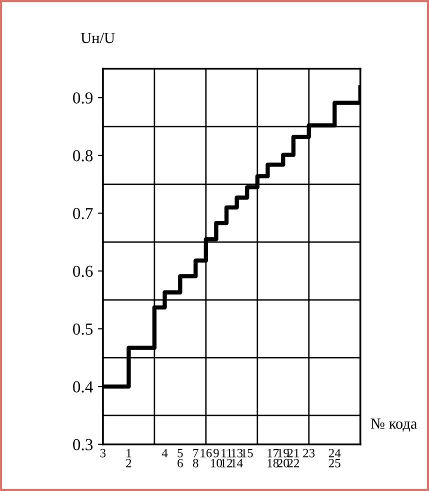  What do you see at coordinates (334, 458) in the screenshot?
I see `x-tick-label: 24 25` at bounding box center [334, 458].